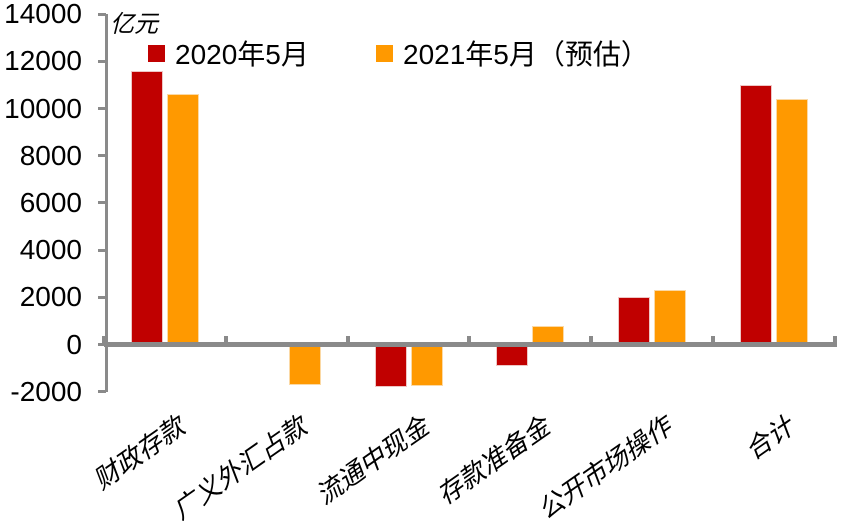 Image resolution: width=843 pixels, height=523 pixels. Describe the element at coordinates (384, 53) in the screenshot. I see `legend-swatch-2021-icon` at that location.